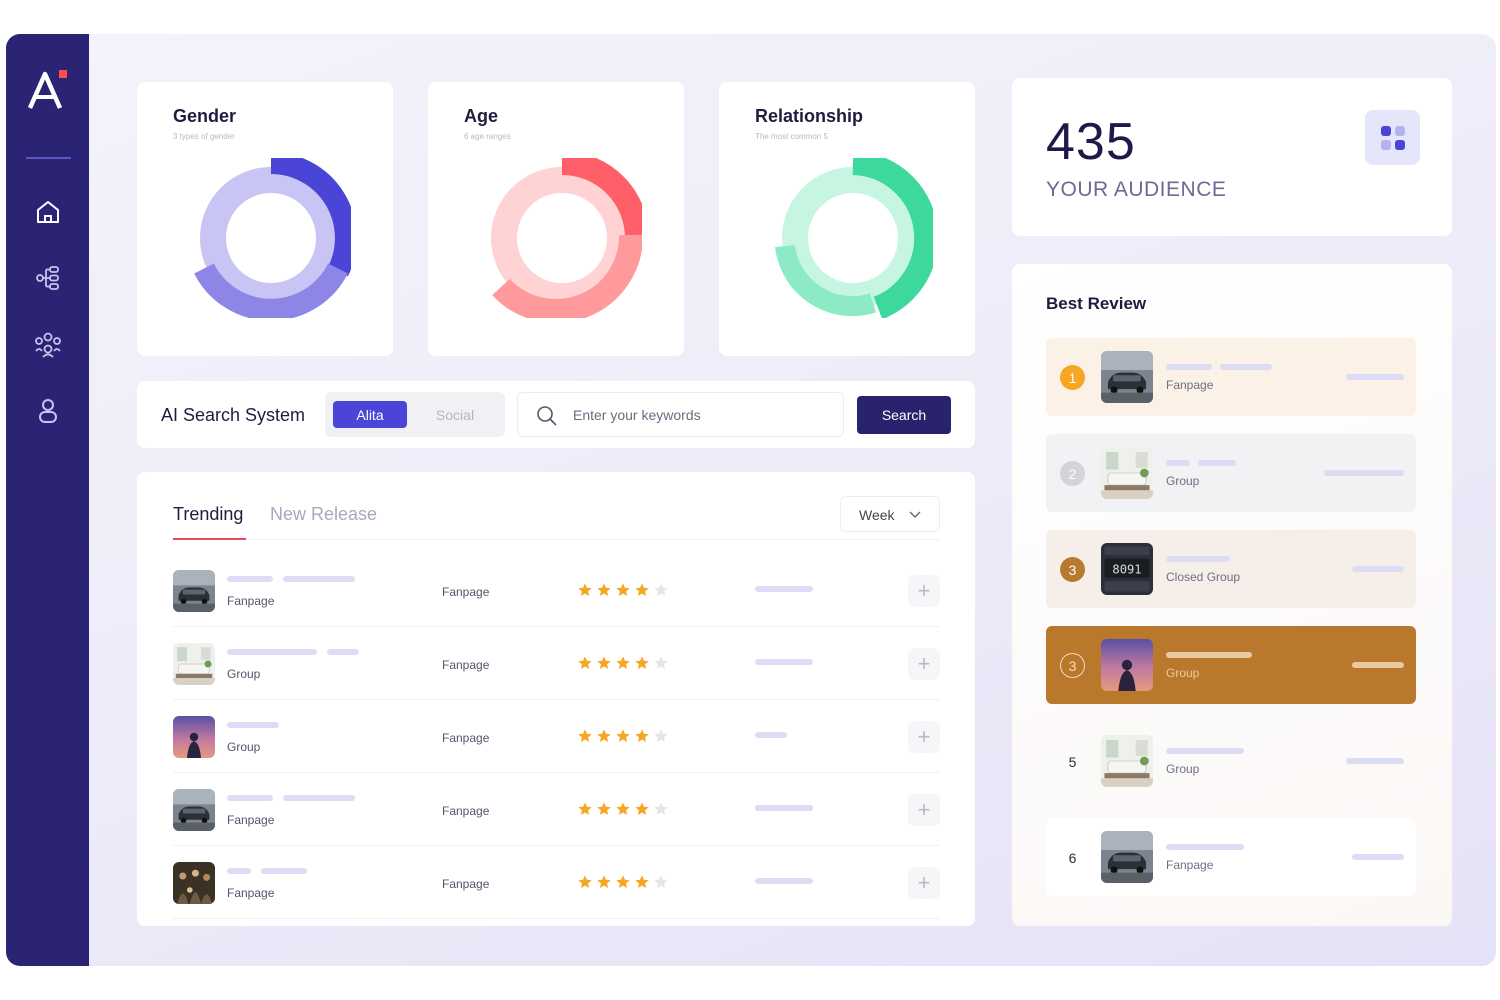  Describe the element at coordinates (556, 539) in the screenshot. I see `tabs-divider` at that location.